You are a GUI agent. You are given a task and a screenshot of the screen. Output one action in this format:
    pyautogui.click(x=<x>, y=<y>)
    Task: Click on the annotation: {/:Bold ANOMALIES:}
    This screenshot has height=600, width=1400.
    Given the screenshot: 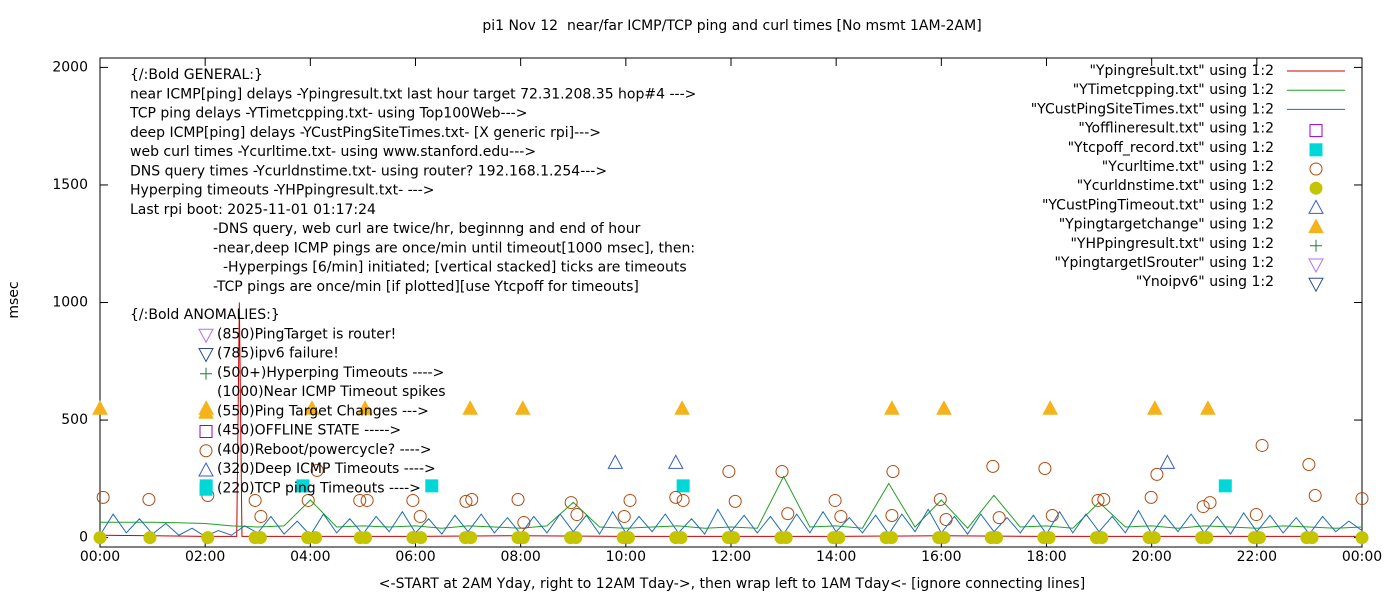 What is the action you would take?
    pyautogui.click(x=205, y=315)
    